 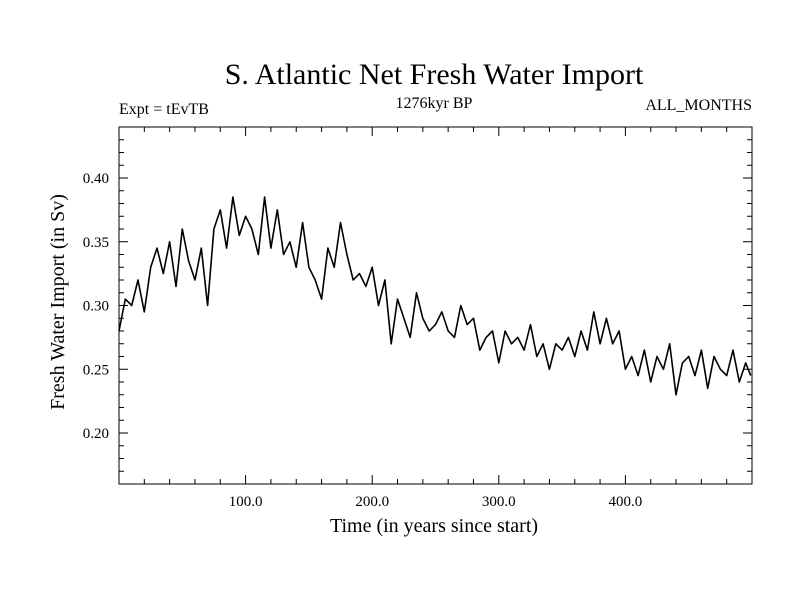 I want to click on experiment-label: Expt = tEvTB, so click(x=164, y=109).